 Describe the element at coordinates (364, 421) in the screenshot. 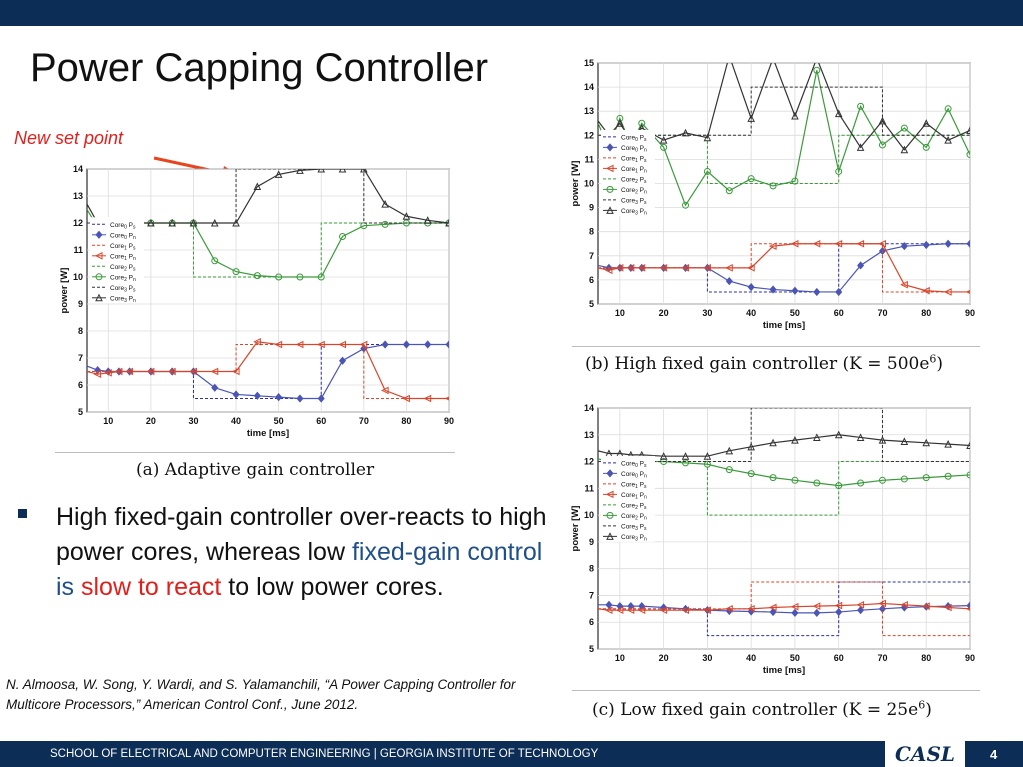

I see `x-tick-label: 70` at that location.